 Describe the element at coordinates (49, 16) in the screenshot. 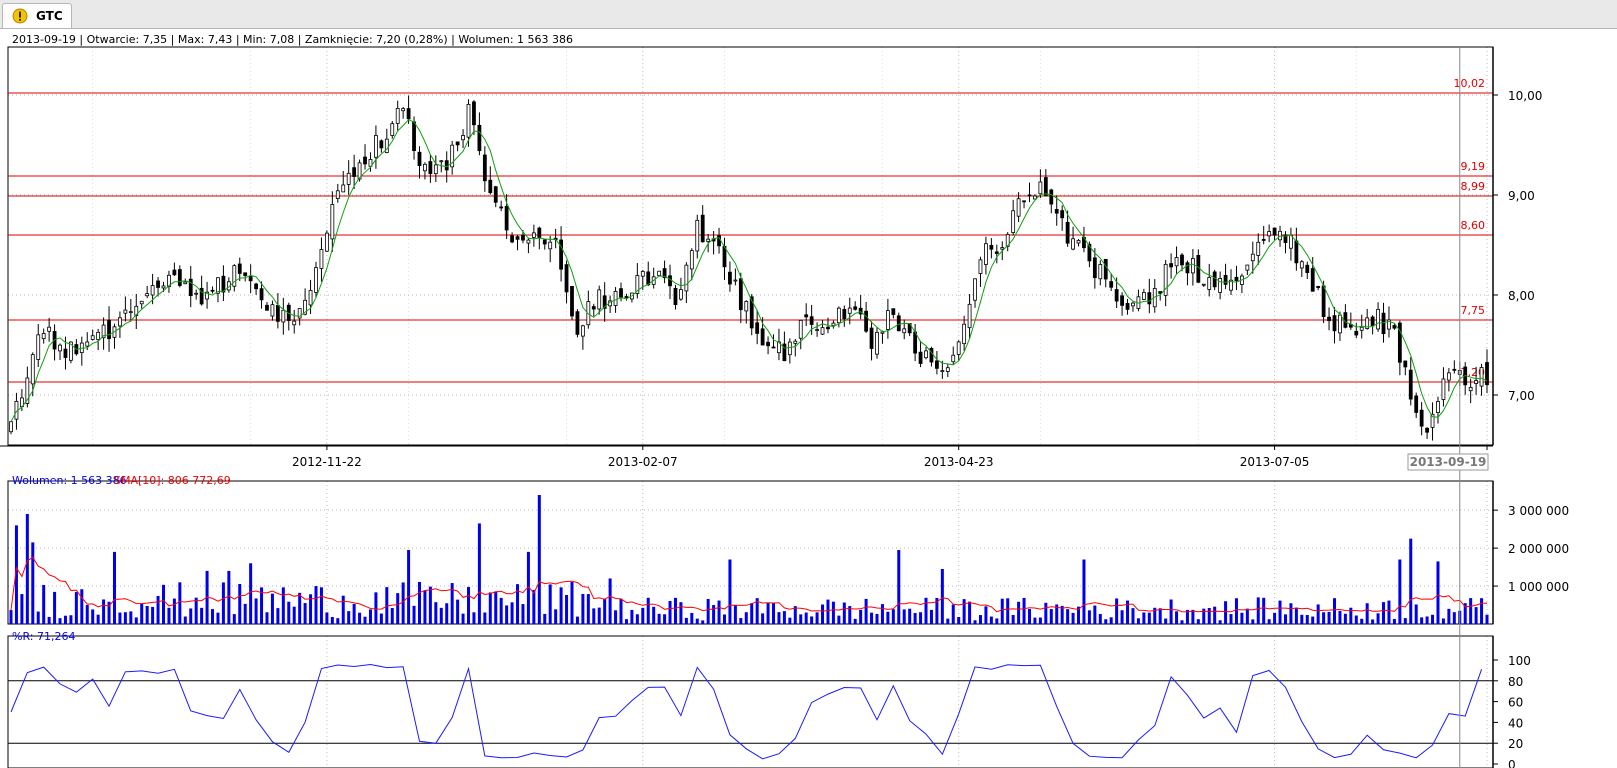

I see `tab-label: GTC` at that location.